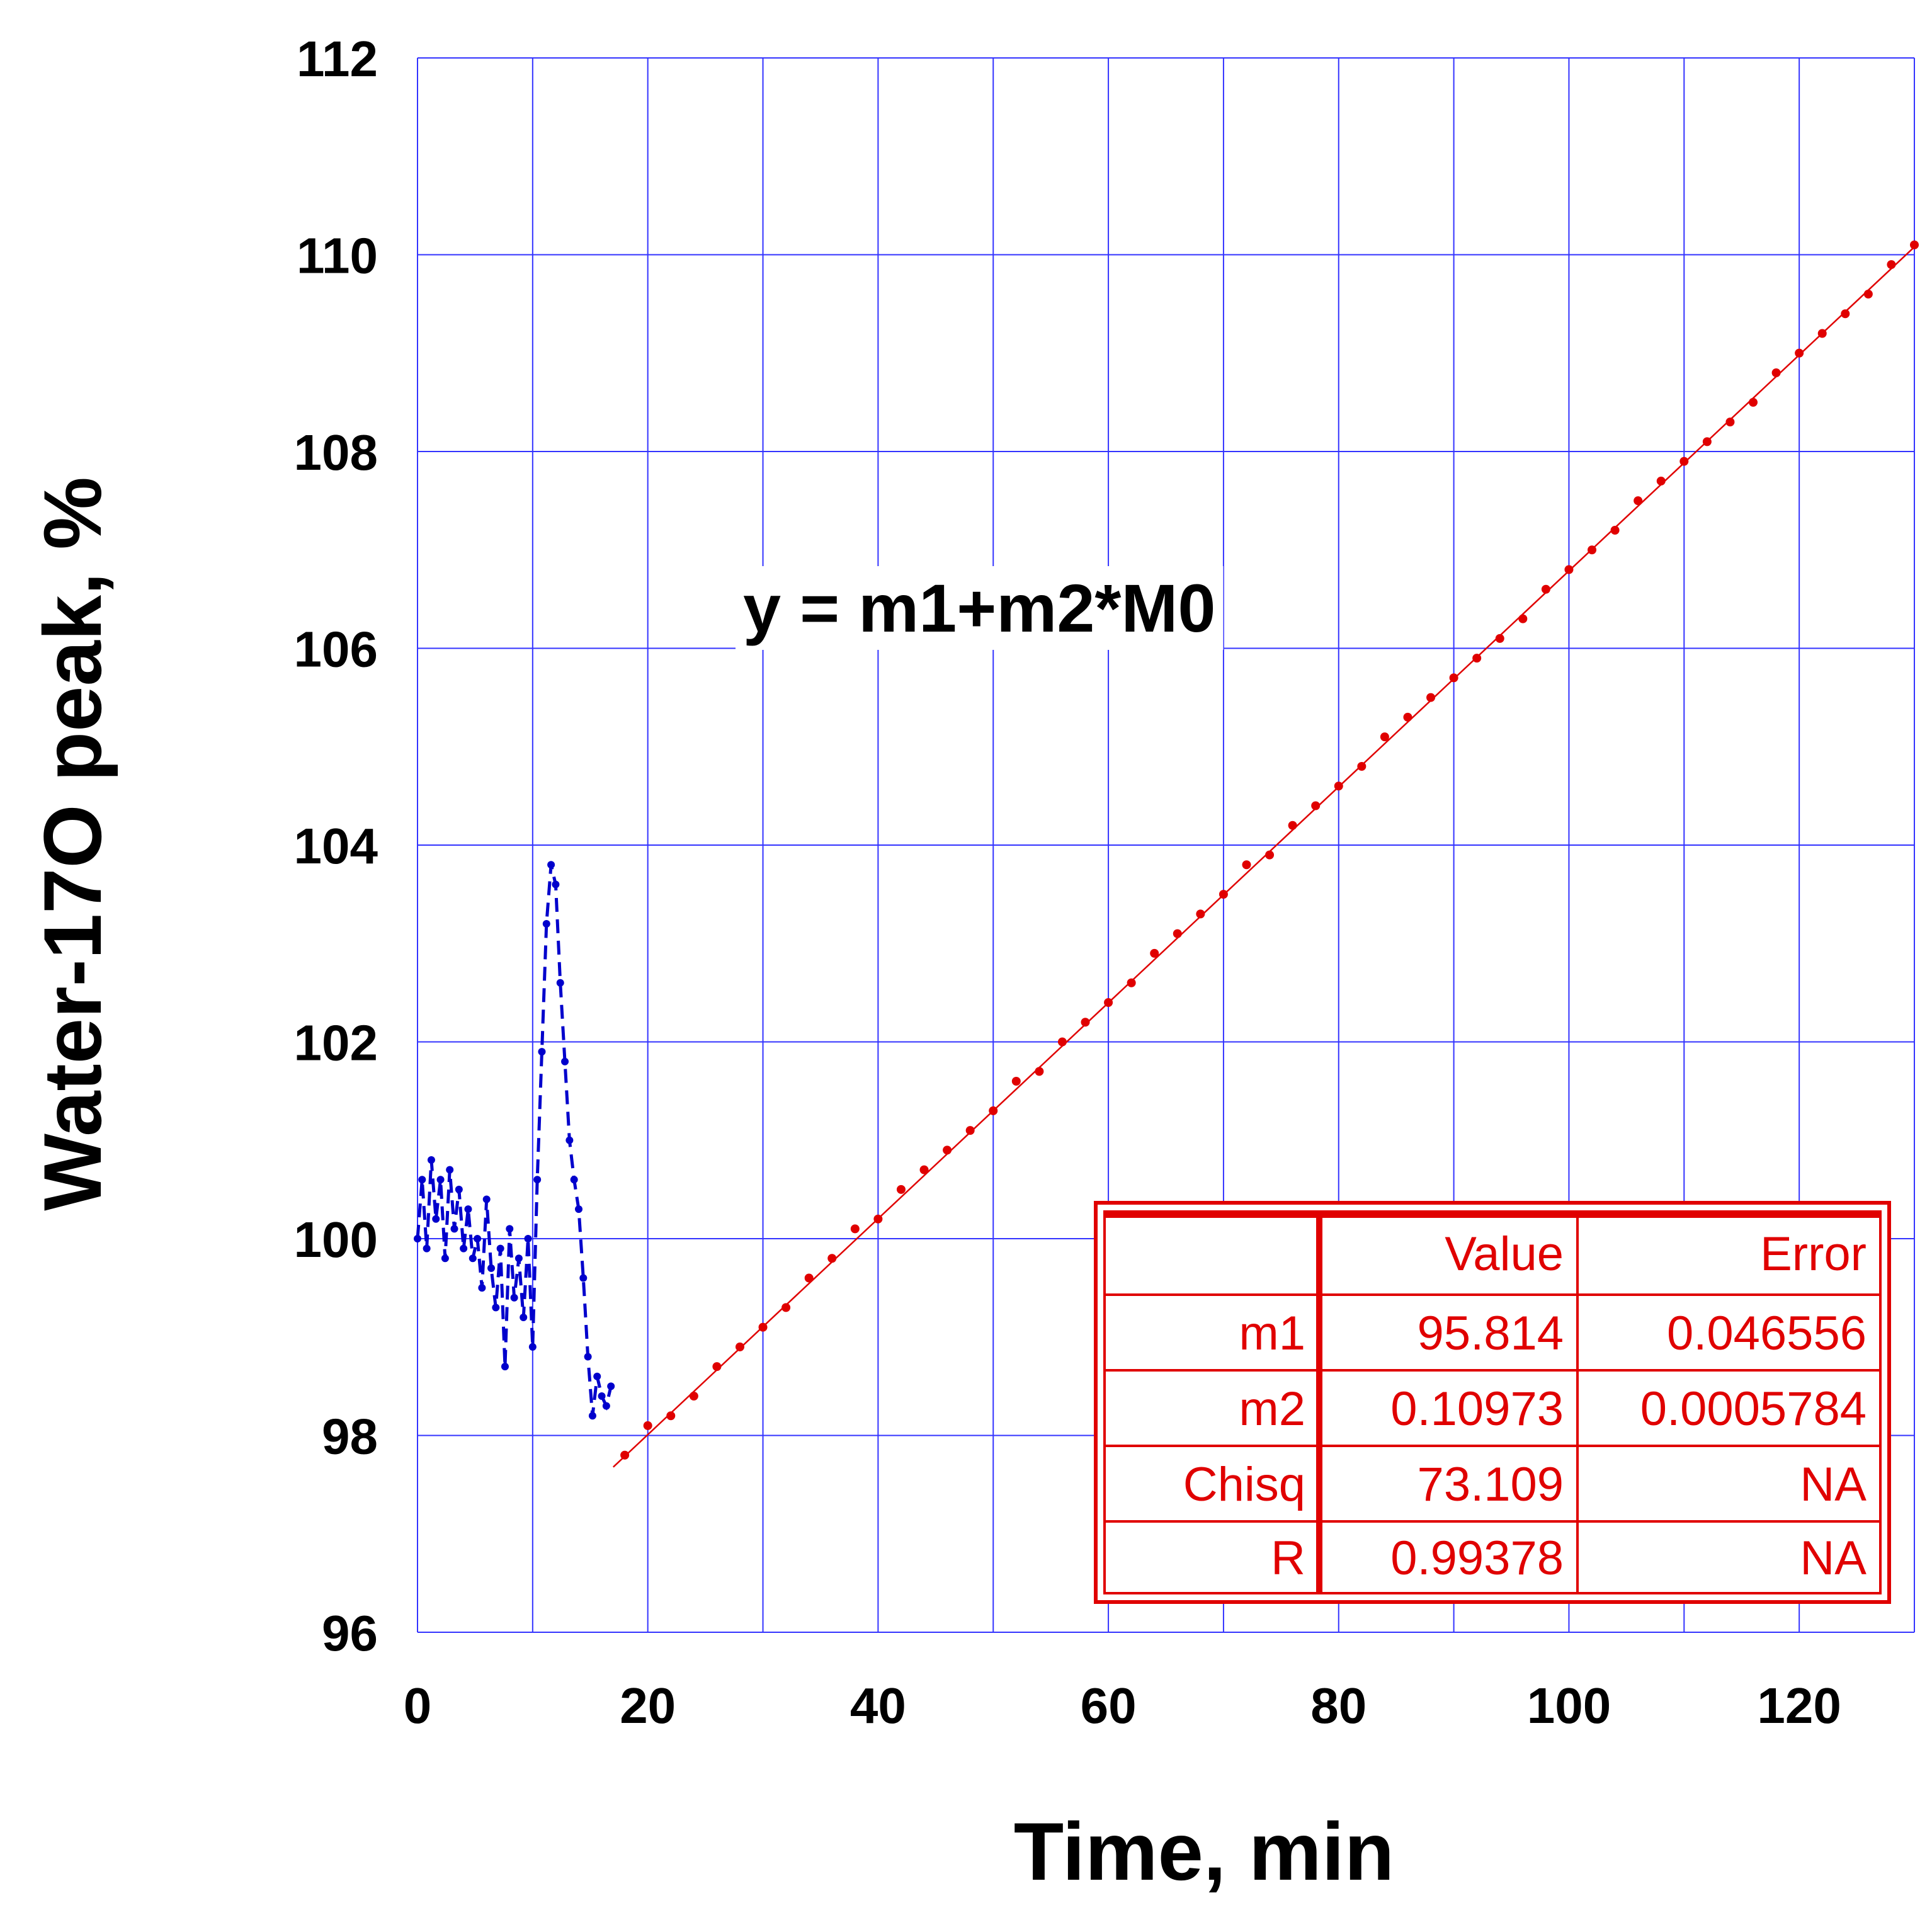 The height and width of the screenshot is (1932, 1932). I want to click on x-tick-label: 0, so click(418, 1706).